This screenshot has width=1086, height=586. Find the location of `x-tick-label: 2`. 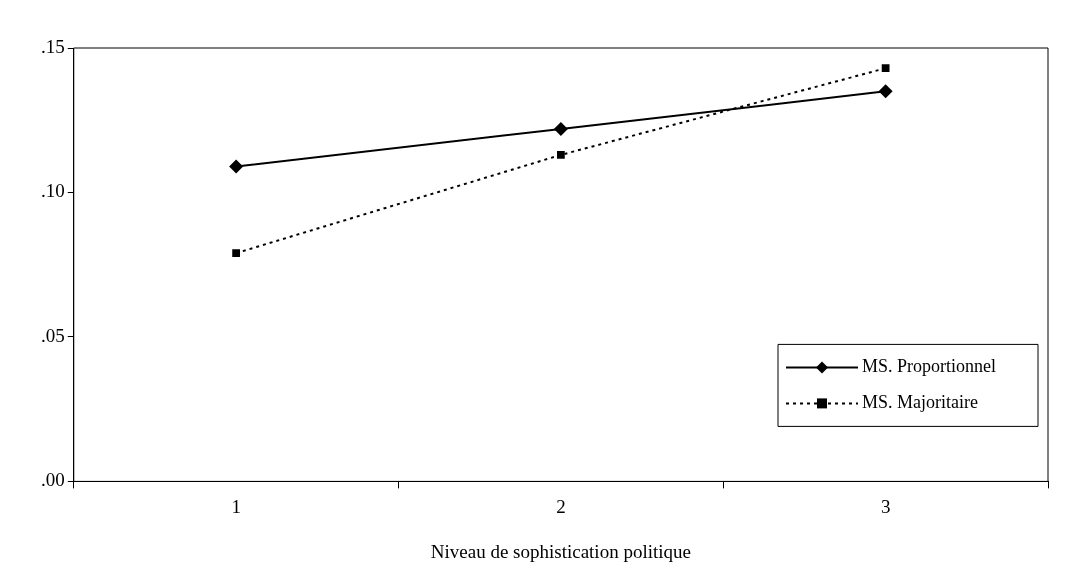

x-tick-label: 2 is located at coordinates (561, 506).